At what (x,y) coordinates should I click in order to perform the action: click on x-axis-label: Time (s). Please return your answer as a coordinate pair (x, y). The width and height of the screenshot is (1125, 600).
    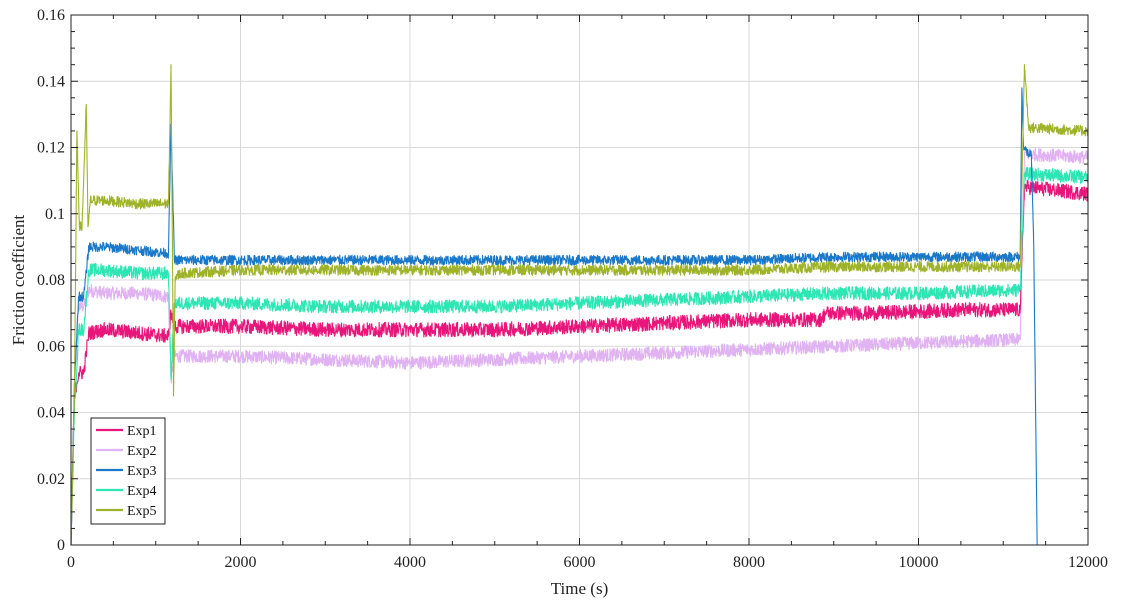
    Looking at the image, I should click on (579, 588).